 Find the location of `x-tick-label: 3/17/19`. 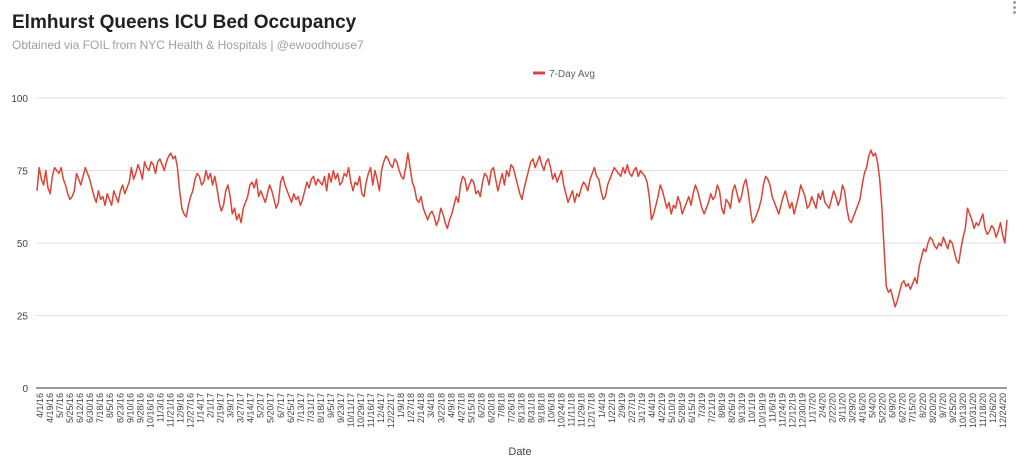

x-tick-label: 3/17/19 is located at coordinates (642, 408).